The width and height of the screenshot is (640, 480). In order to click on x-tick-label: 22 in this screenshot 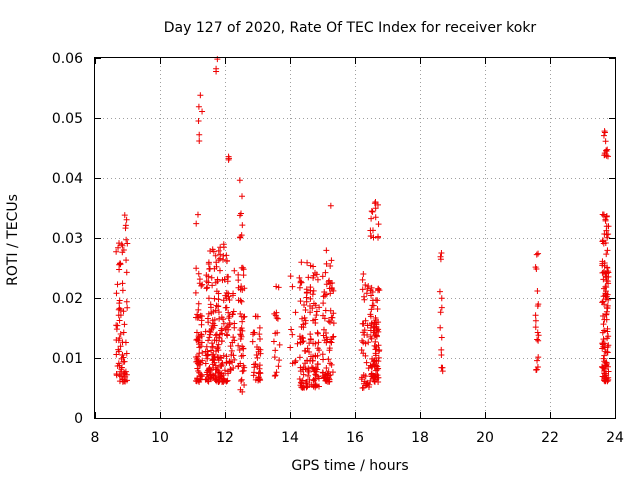, I will do `click(550, 438)`.